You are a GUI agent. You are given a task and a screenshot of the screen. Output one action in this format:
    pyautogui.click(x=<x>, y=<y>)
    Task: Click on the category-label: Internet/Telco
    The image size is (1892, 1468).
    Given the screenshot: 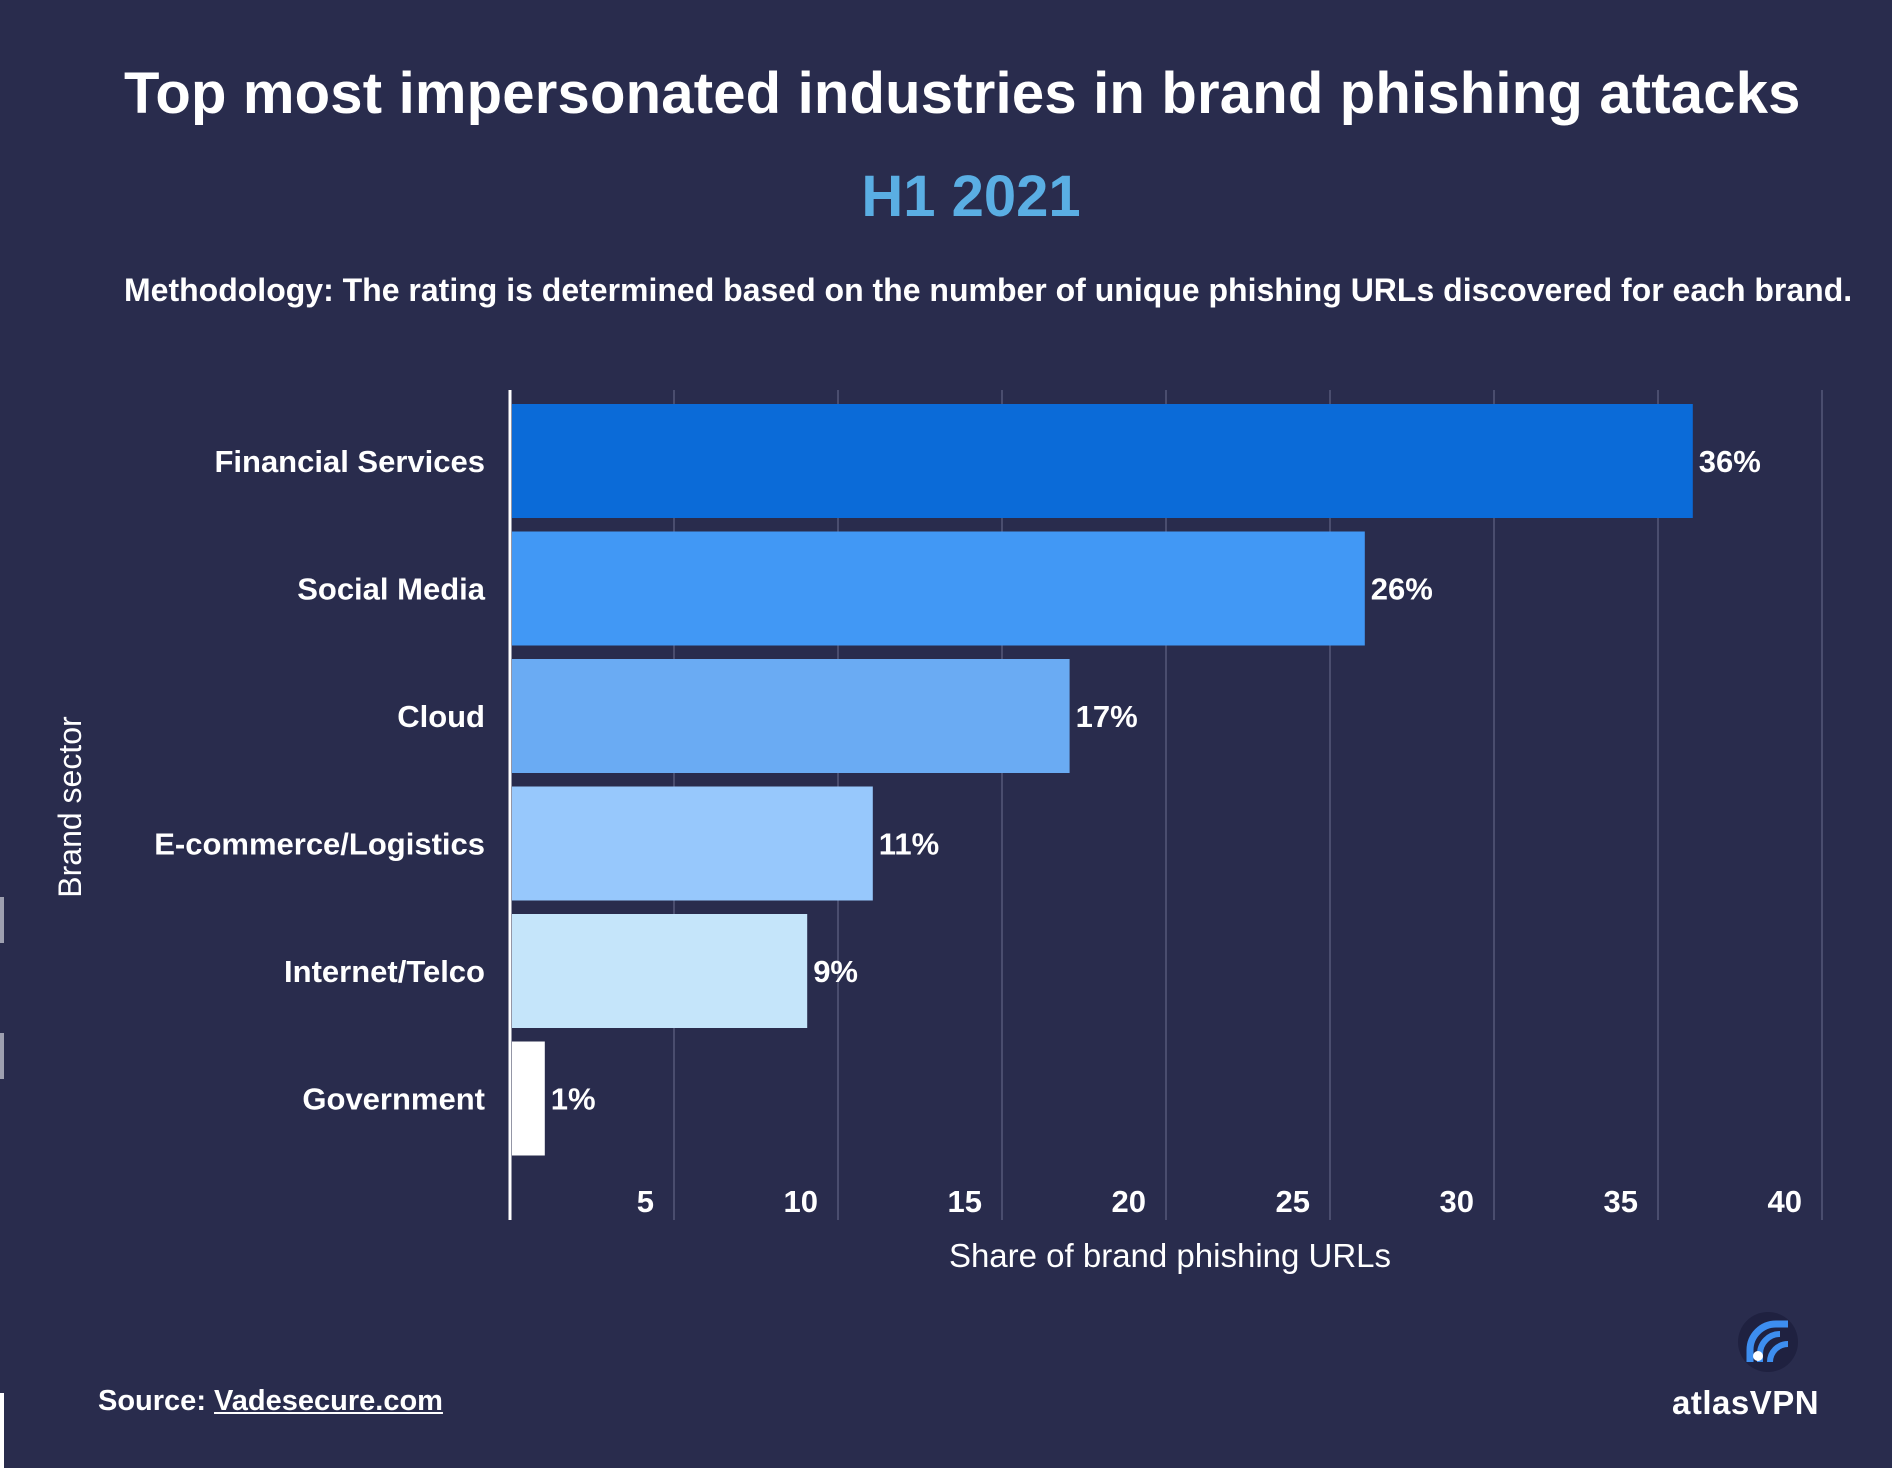 What is the action you would take?
    pyautogui.click(x=384, y=971)
    